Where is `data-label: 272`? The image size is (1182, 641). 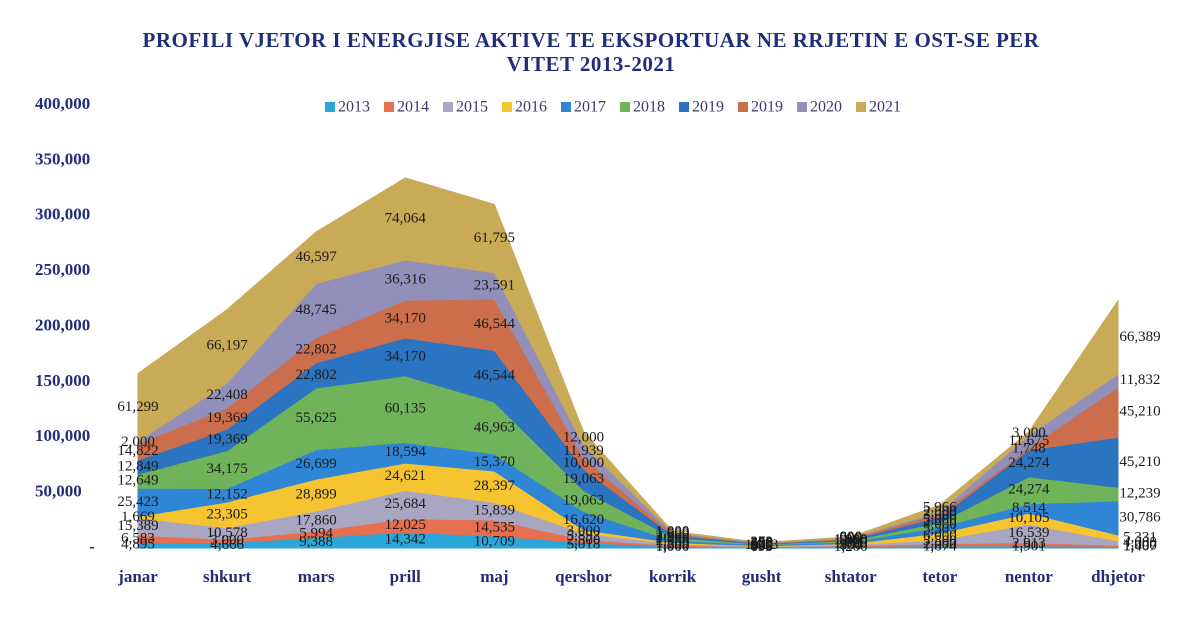 data-label: 272 is located at coordinates (761, 542).